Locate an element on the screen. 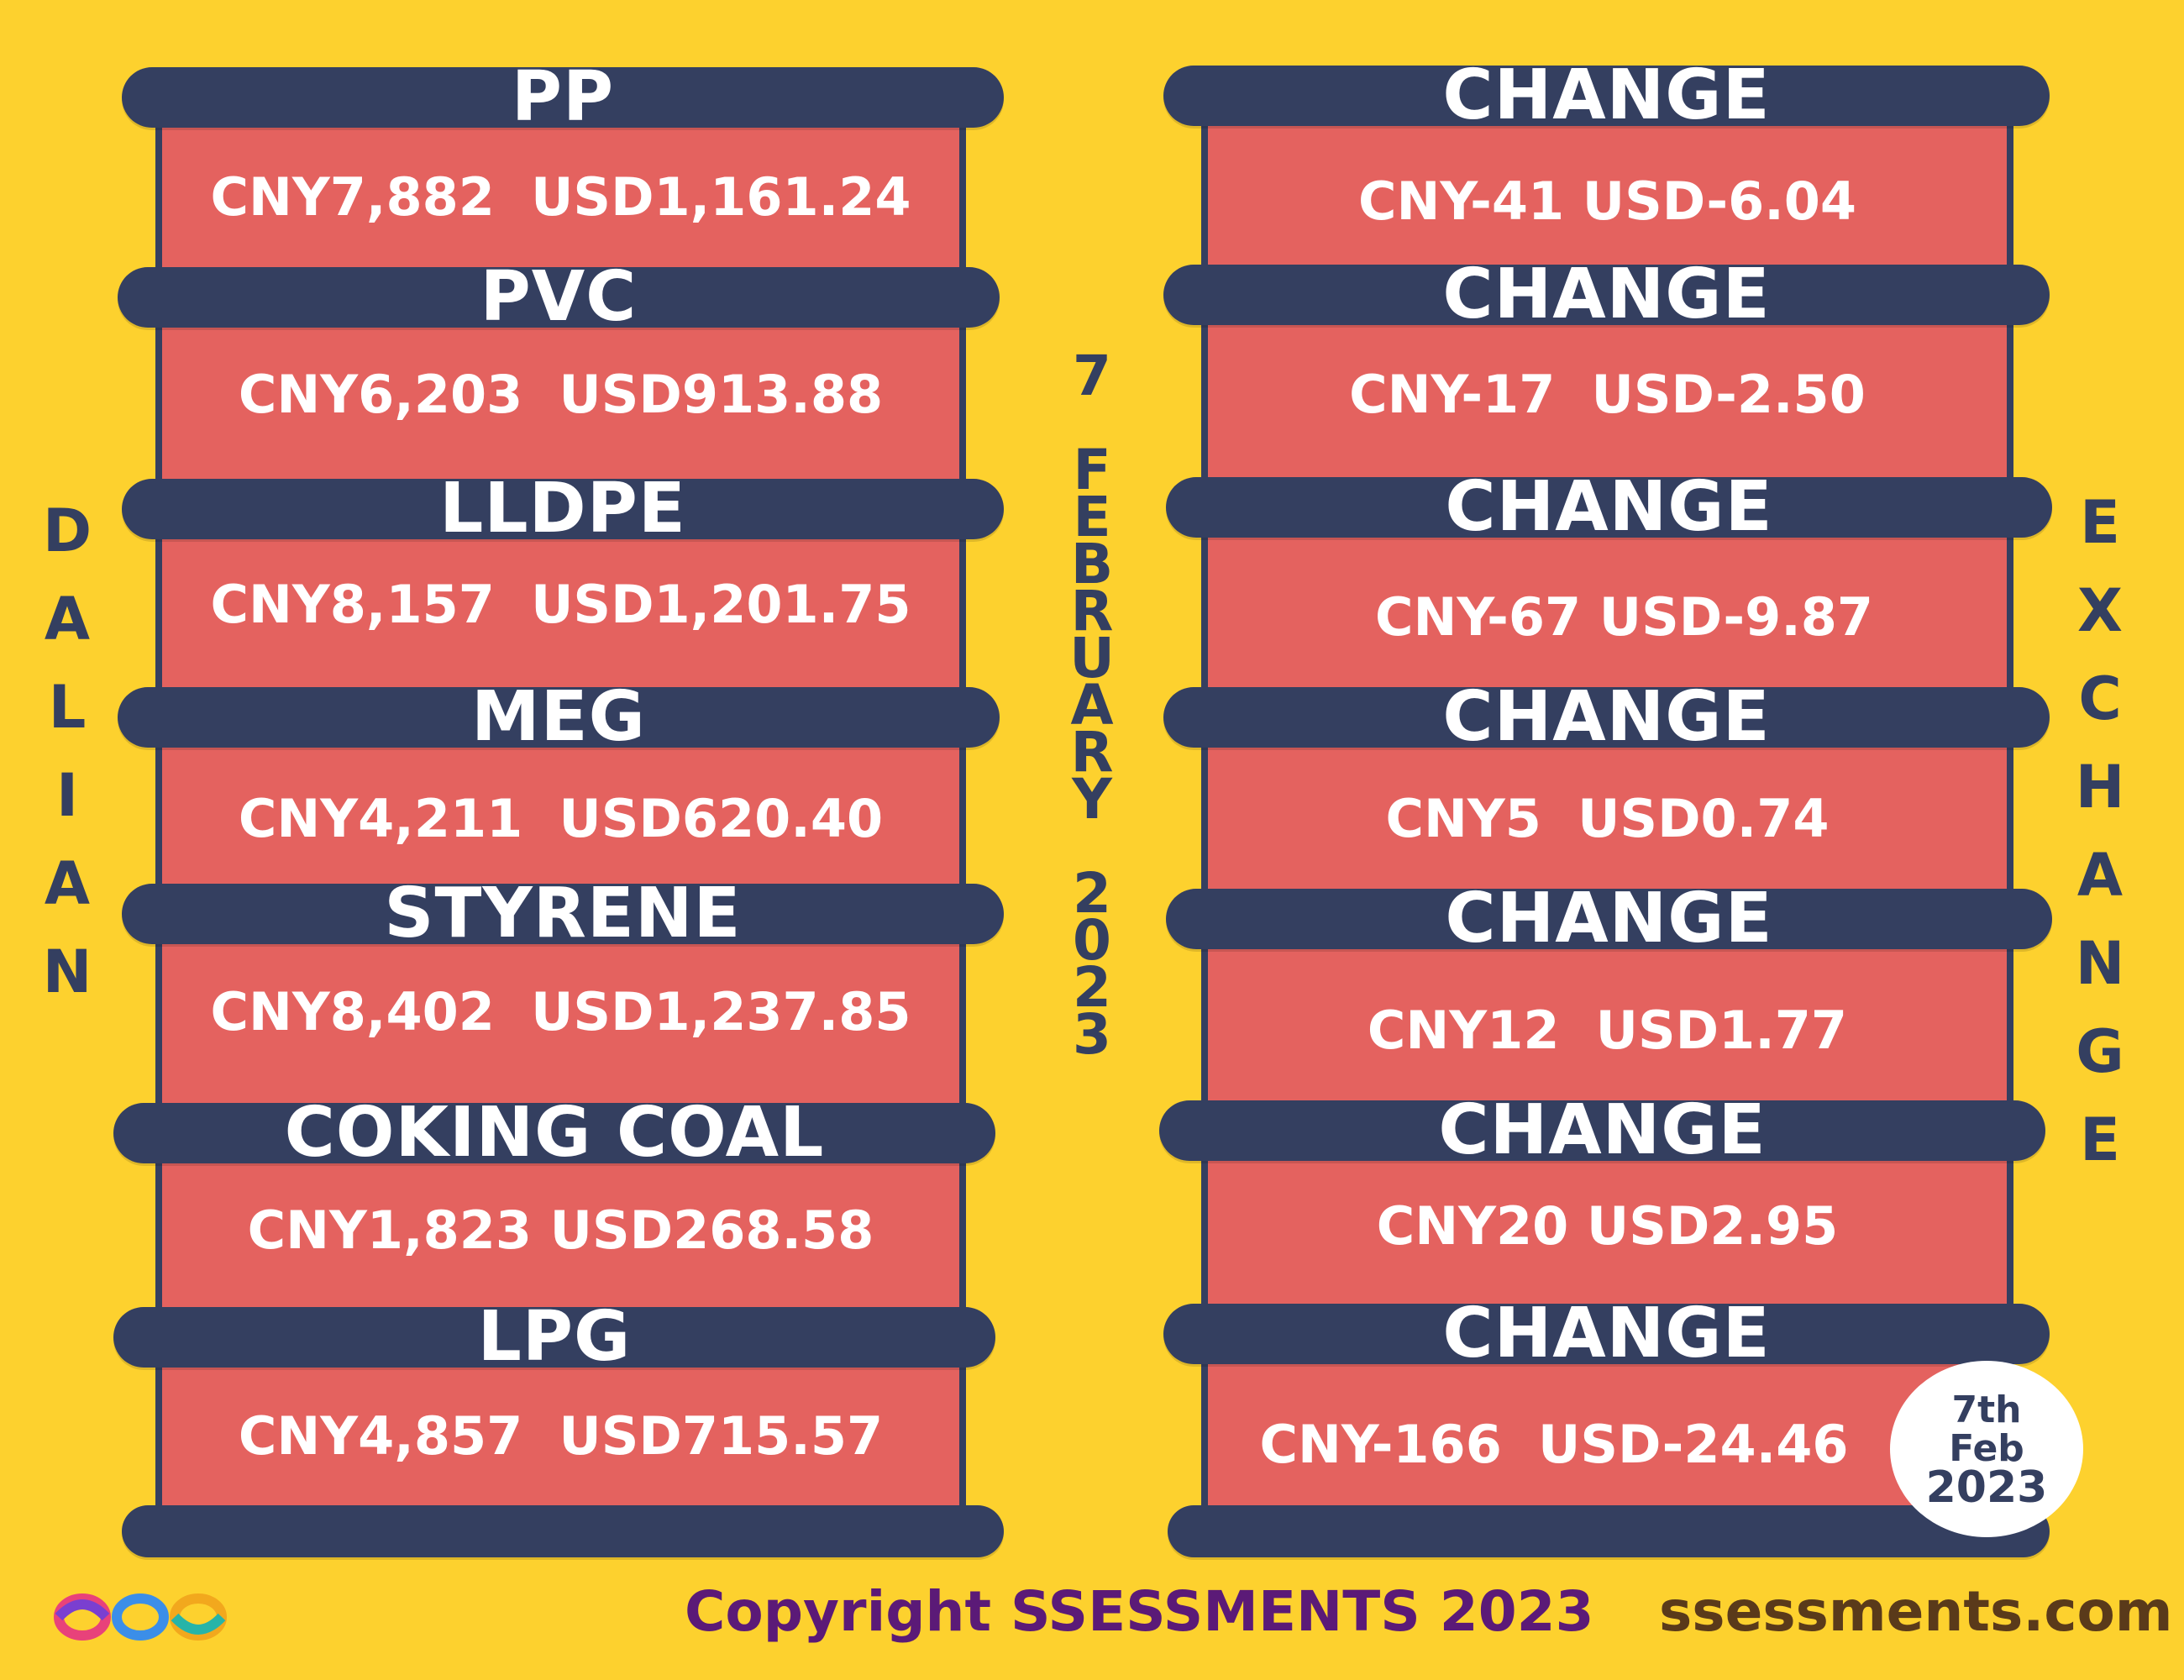  product-name: LLDPE is located at coordinates (562, 509).